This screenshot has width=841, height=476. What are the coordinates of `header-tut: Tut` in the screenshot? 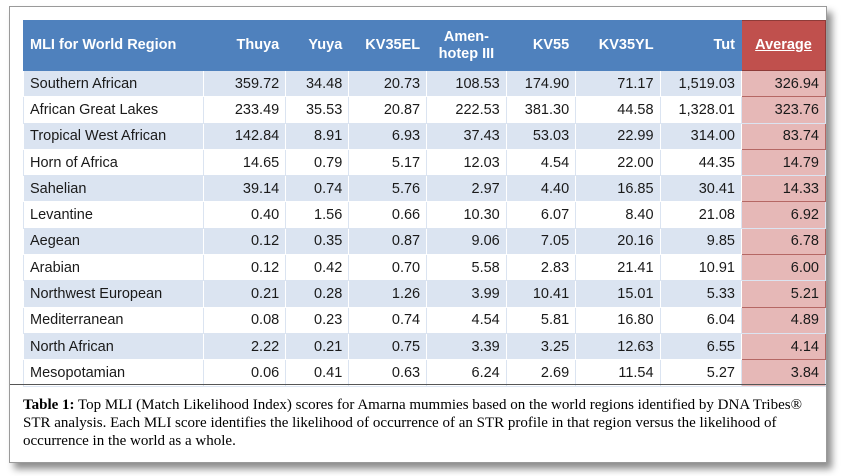 It's located at (700, 45).